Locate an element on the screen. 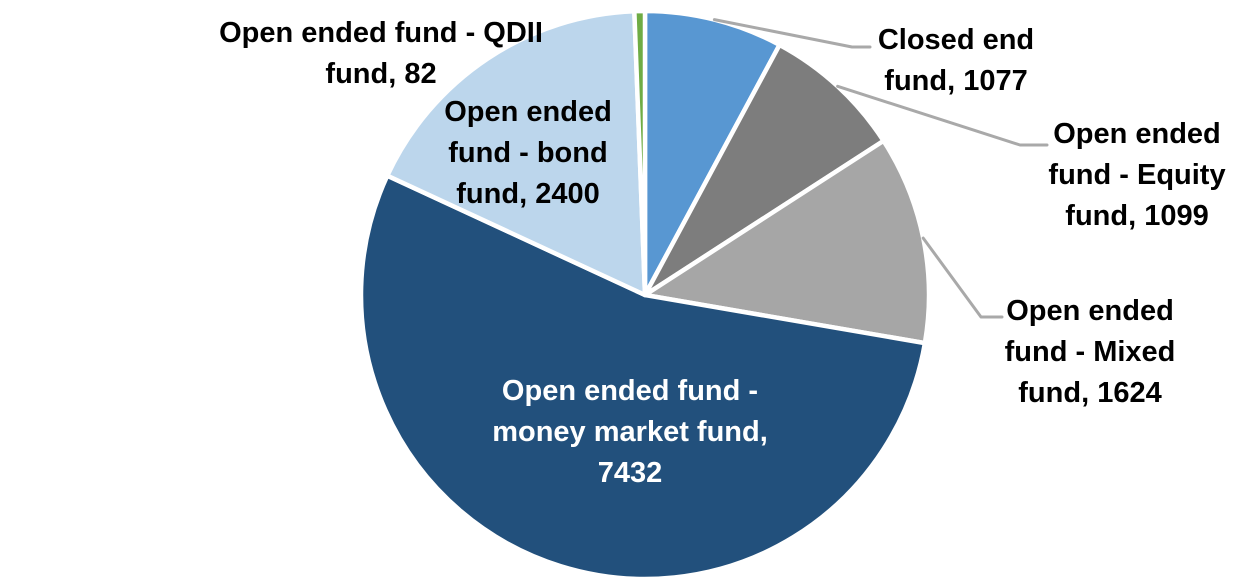 This screenshot has width=1250, height=584. slice-label-line: money market fund, is located at coordinates (630, 432).